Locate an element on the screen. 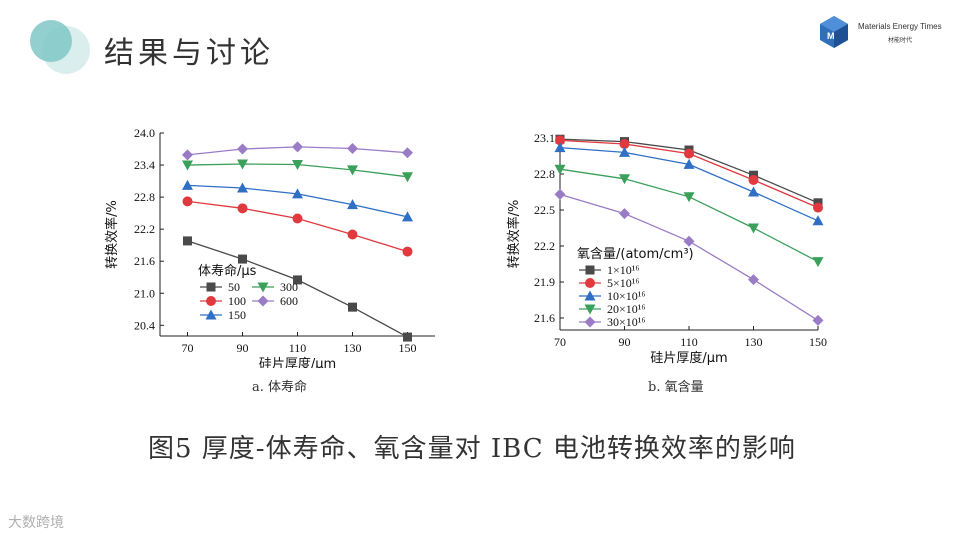 This screenshot has width=960, height=540. caption-lifetime: a. 体寿命 is located at coordinates (280, 387).